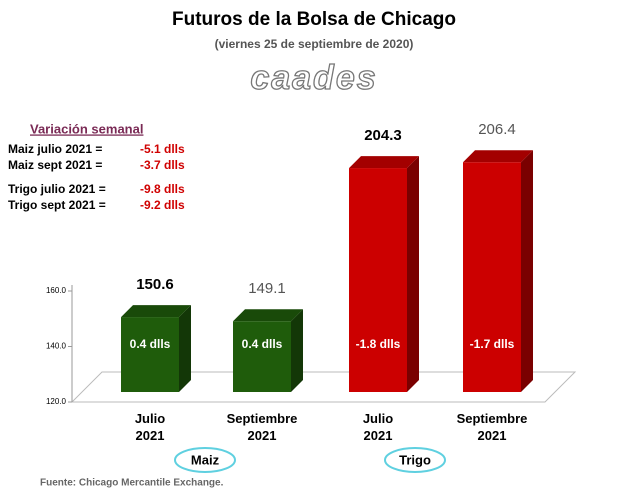 The image size is (628, 495). Describe the element at coordinates (383, 135) in the screenshot. I see `value-label: 204.3` at that location.